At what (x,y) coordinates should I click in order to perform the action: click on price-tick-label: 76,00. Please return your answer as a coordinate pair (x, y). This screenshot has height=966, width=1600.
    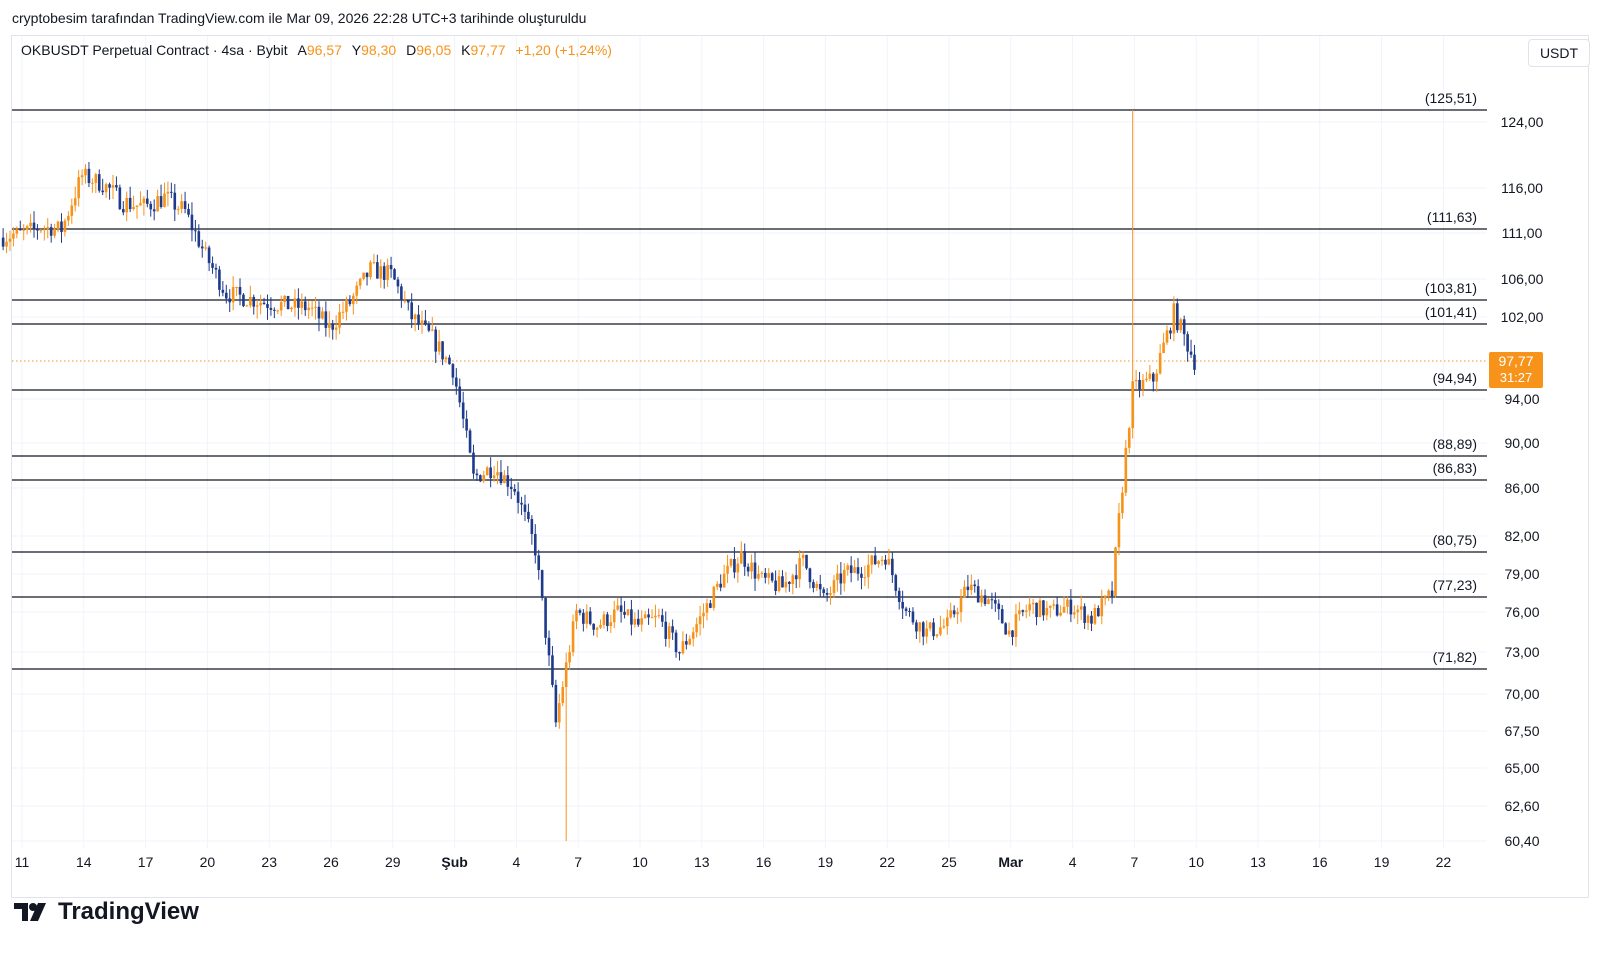
    Looking at the image, I should click on (1521, 612).